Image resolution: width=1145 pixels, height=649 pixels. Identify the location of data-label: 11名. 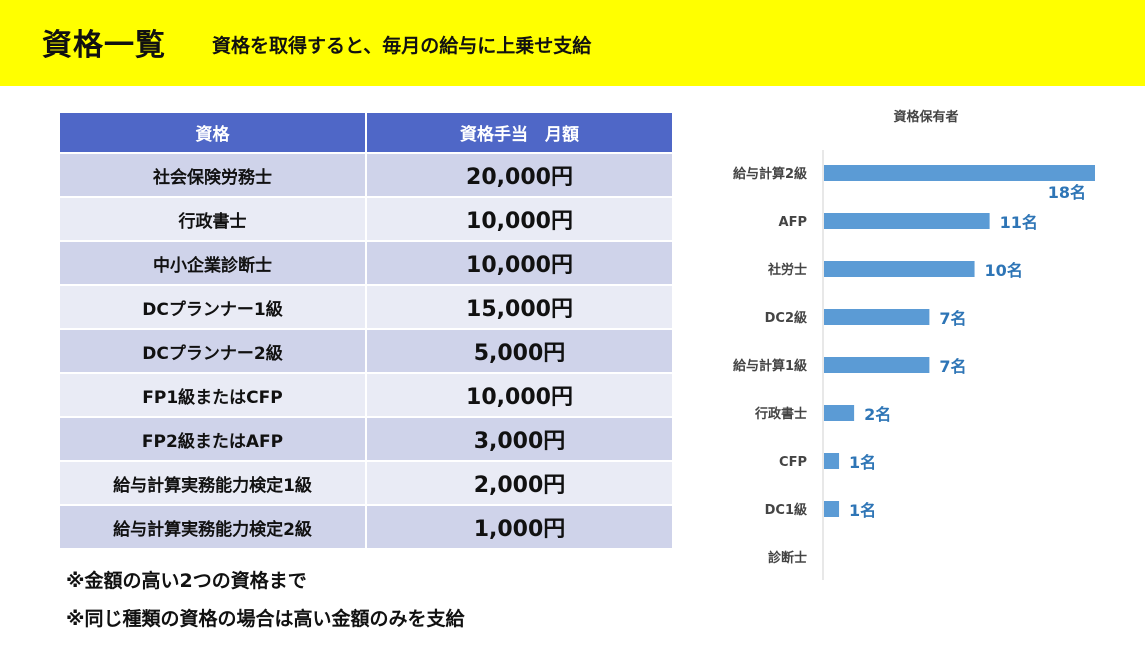
(1019, 222).